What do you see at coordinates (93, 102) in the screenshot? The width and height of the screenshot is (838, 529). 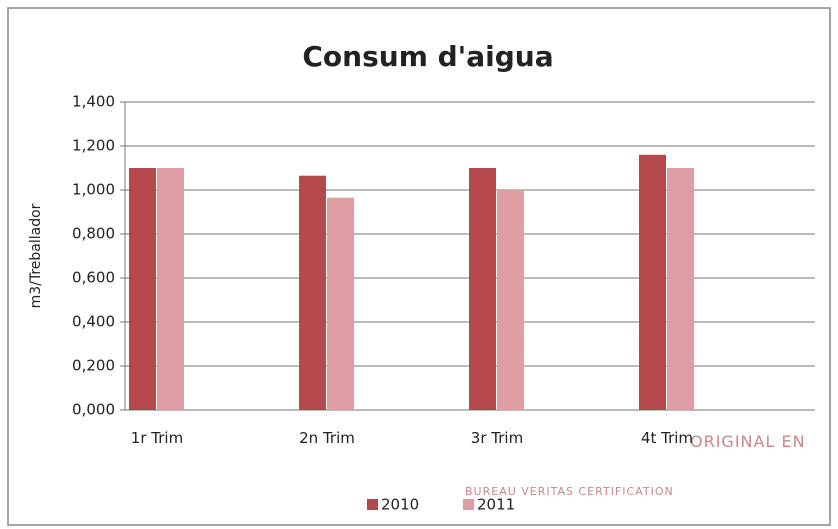 I see `y-tick-label: 1,400` at bounding box center [93, 102].